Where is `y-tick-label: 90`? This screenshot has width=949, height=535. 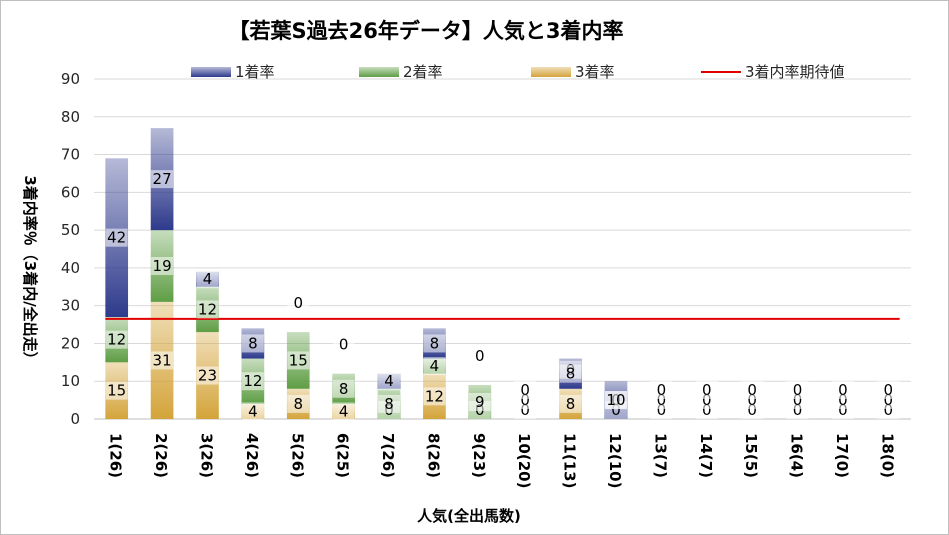
y-tick-label: 90 is located at coordinates (70, 79).